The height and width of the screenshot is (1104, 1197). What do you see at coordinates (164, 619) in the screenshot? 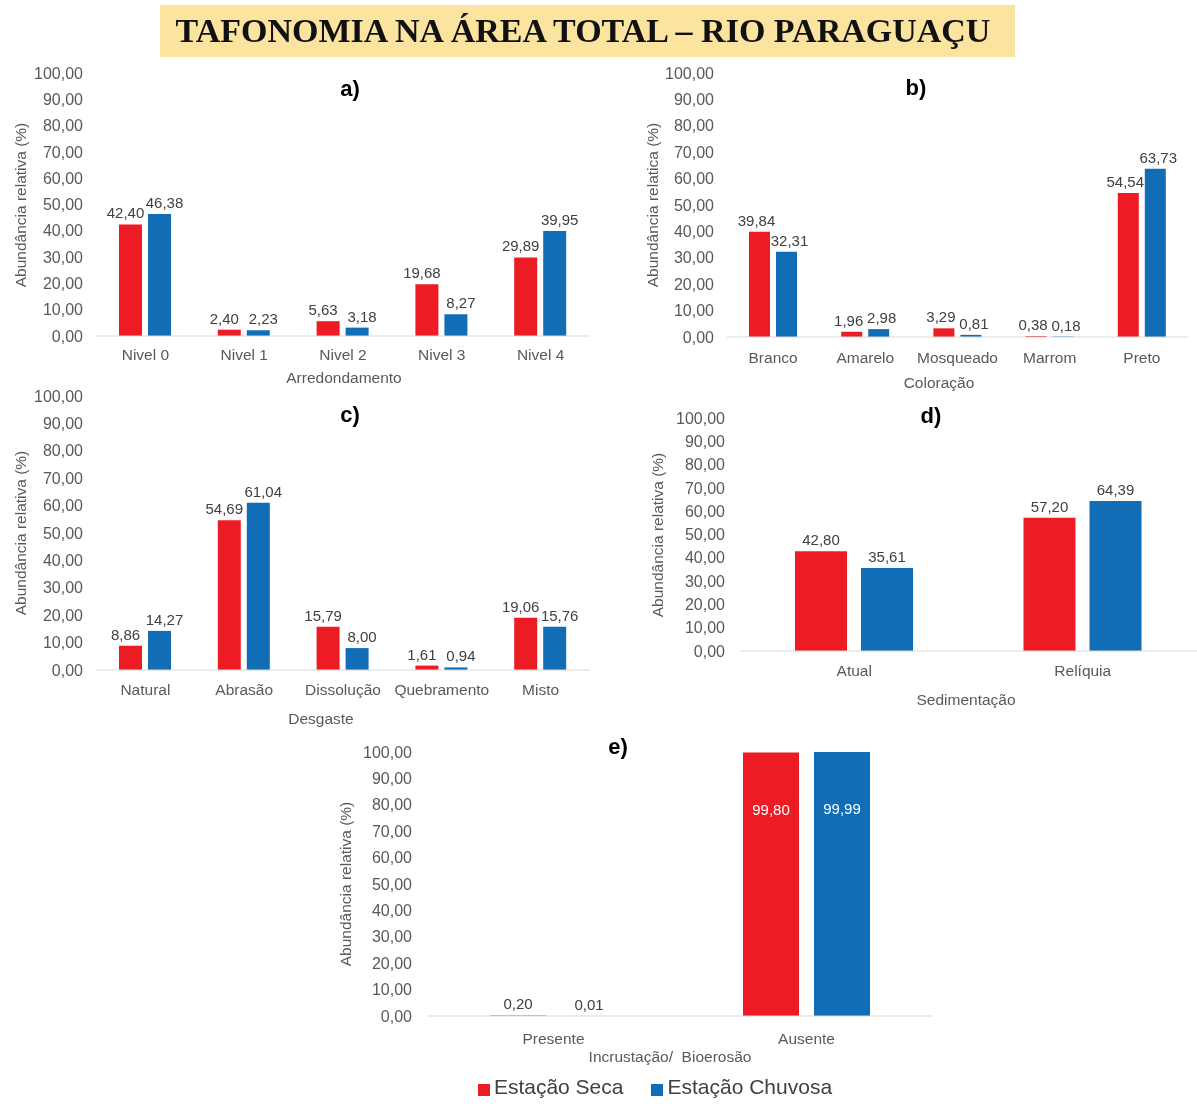
I see `data-label: 14,27` at bounding box center [164, 619].